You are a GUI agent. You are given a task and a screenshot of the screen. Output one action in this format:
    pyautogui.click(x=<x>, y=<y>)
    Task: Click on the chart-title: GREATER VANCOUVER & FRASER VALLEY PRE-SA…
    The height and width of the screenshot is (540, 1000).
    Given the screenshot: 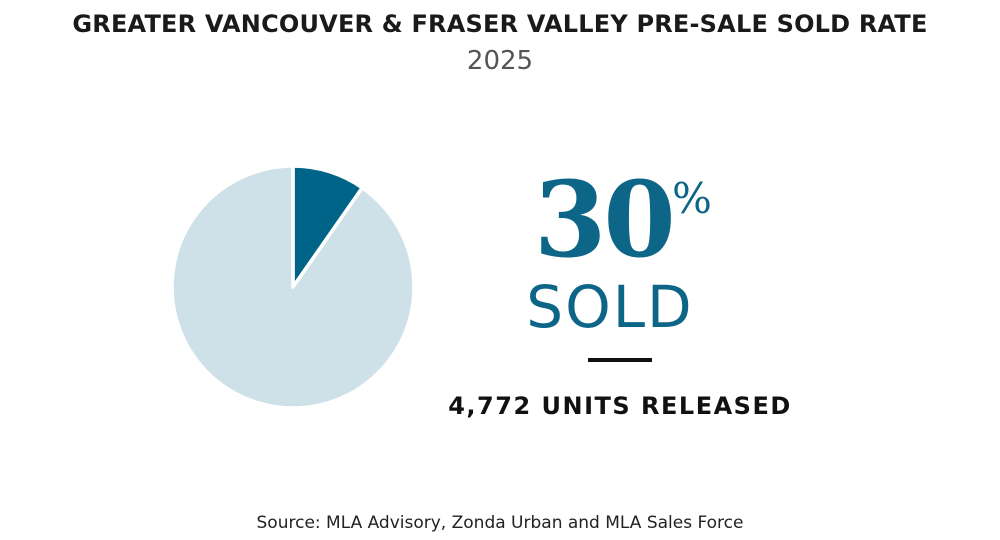 What is the action you would take?
    pyautogui.click(x=500, y=24)
    